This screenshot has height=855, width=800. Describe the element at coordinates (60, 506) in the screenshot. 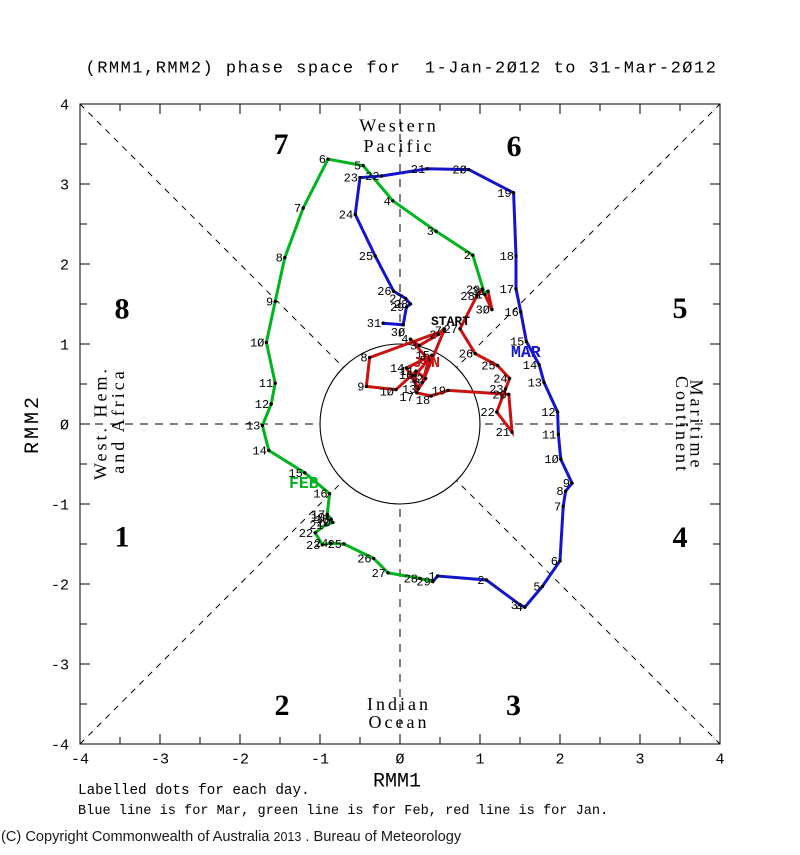

I see `svg-text: -1` at that location.